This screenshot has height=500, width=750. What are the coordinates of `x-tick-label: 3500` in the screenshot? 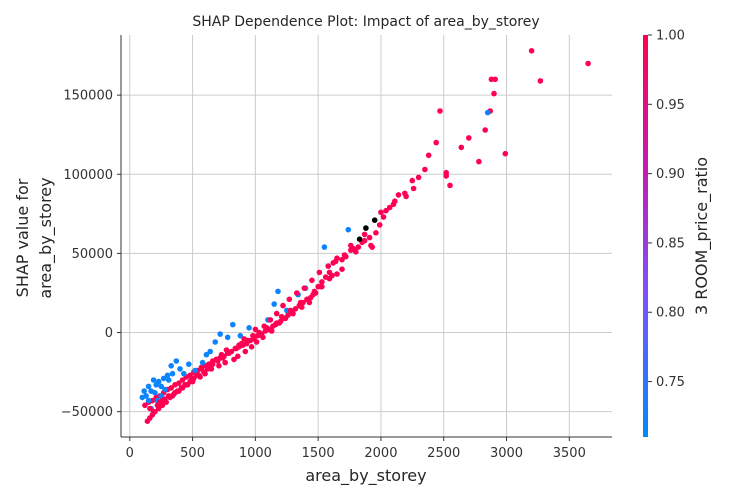 It's located at (569, 453).